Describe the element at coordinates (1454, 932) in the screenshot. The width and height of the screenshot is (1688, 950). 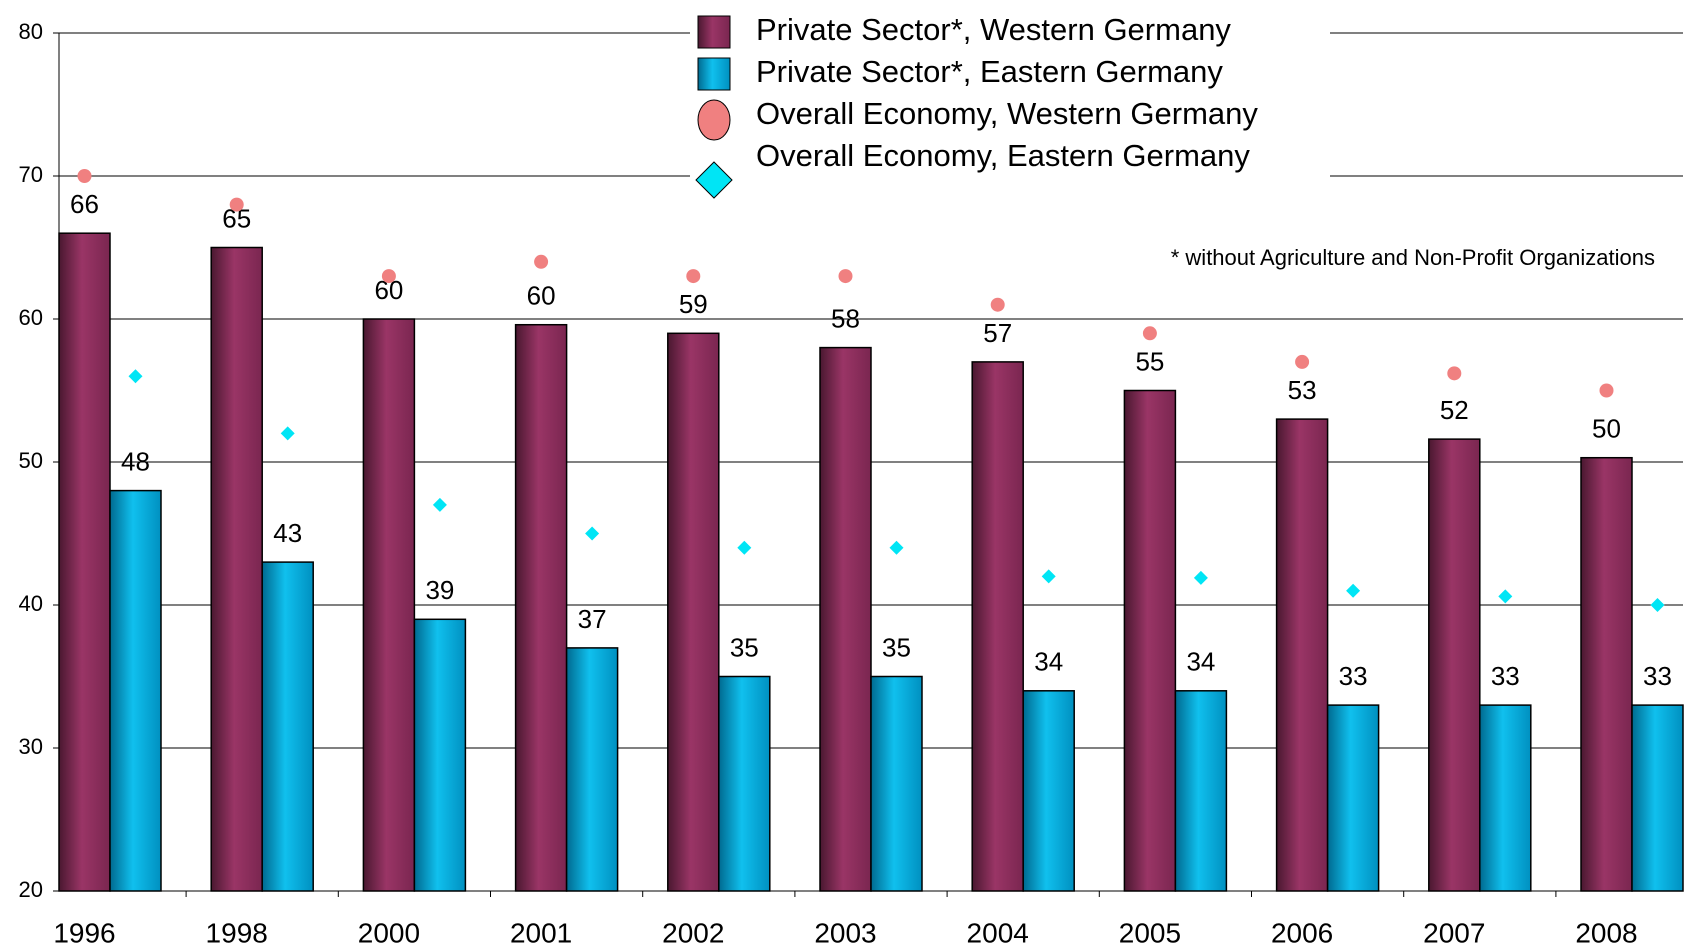
I see `x-tick-label: 2007` at that location.